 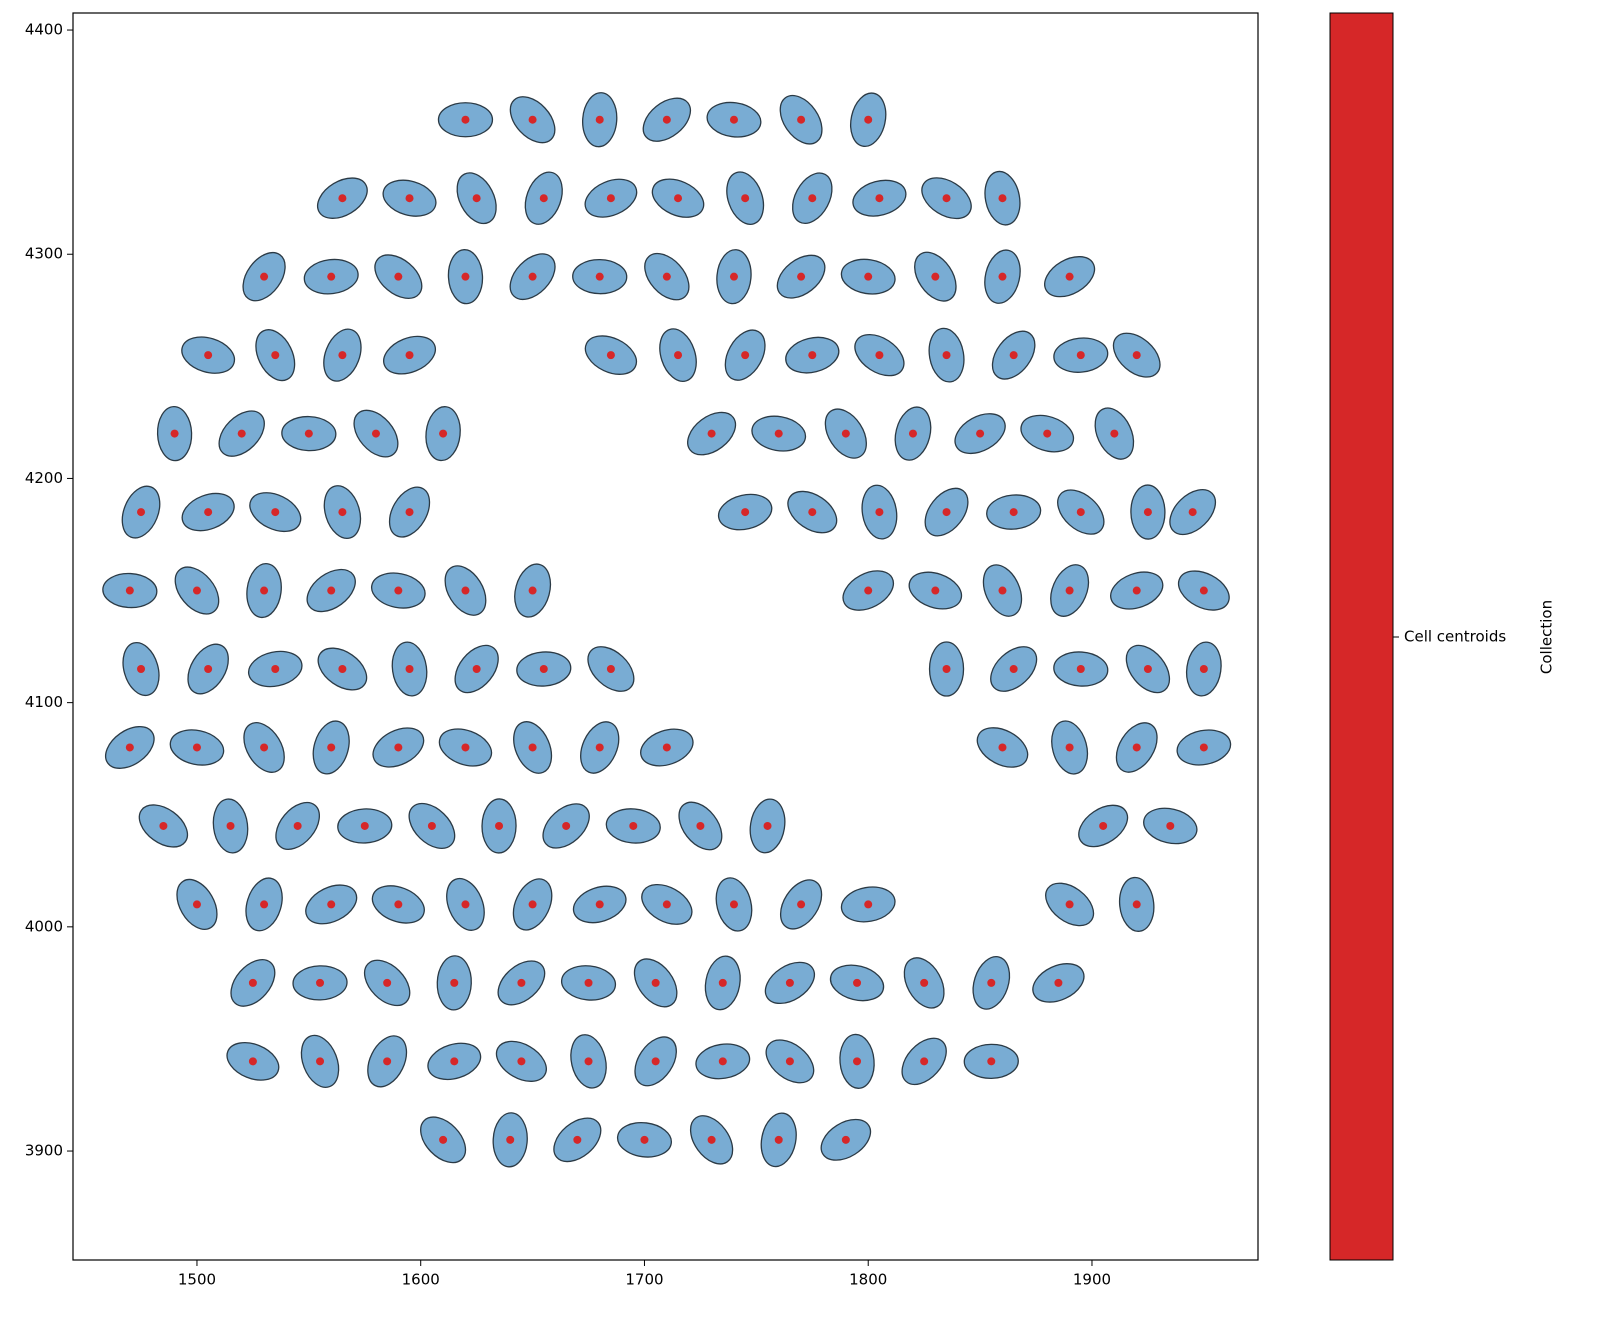 What do you see at coordinates (44, 30) in the screenshot?
I see `y-tick-label: 4400` at bounding box center [44, 30].